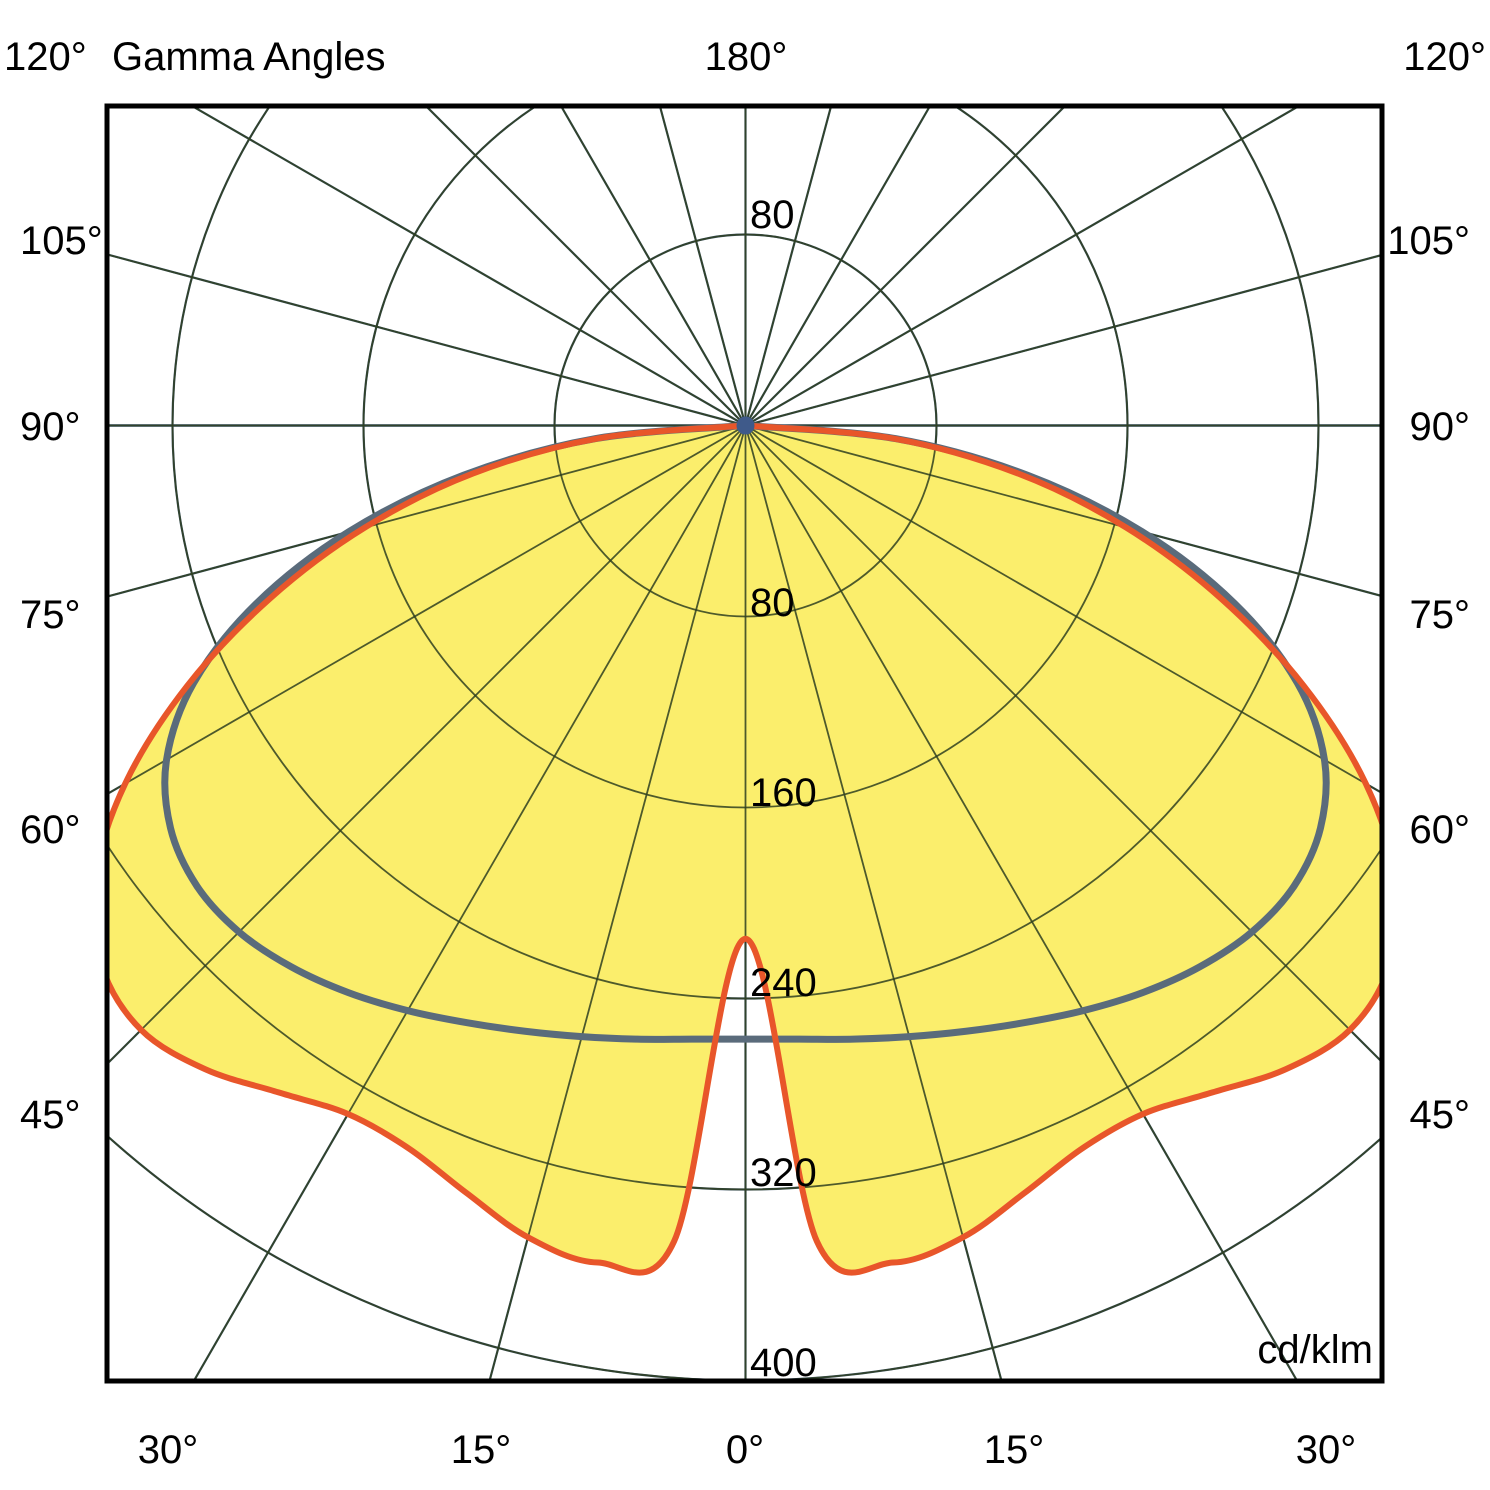 The width and height of the screenshot is (1490, 1490). I want to click on ring-label-240: 240, so click(783, 983).